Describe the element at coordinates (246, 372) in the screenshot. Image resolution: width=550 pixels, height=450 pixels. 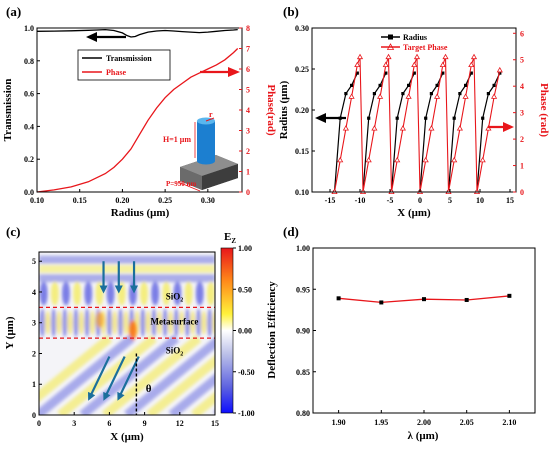
I see `panel-c-colorbar-tick-label: -0.50` at that location.